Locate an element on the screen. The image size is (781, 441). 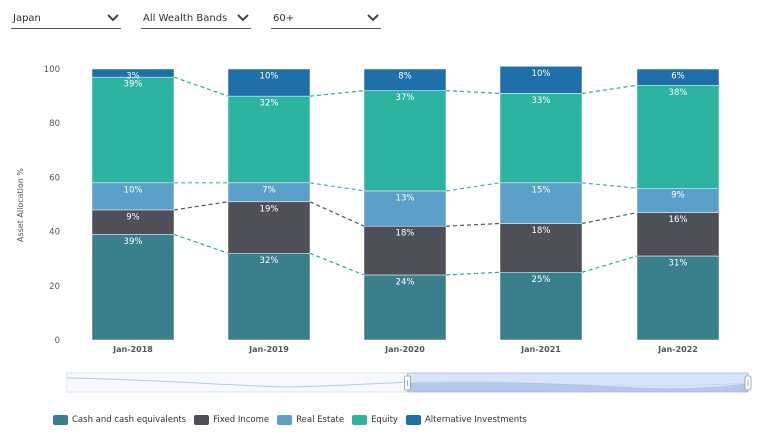
bar-data-label: 25% is located at coordinates (541, 280).